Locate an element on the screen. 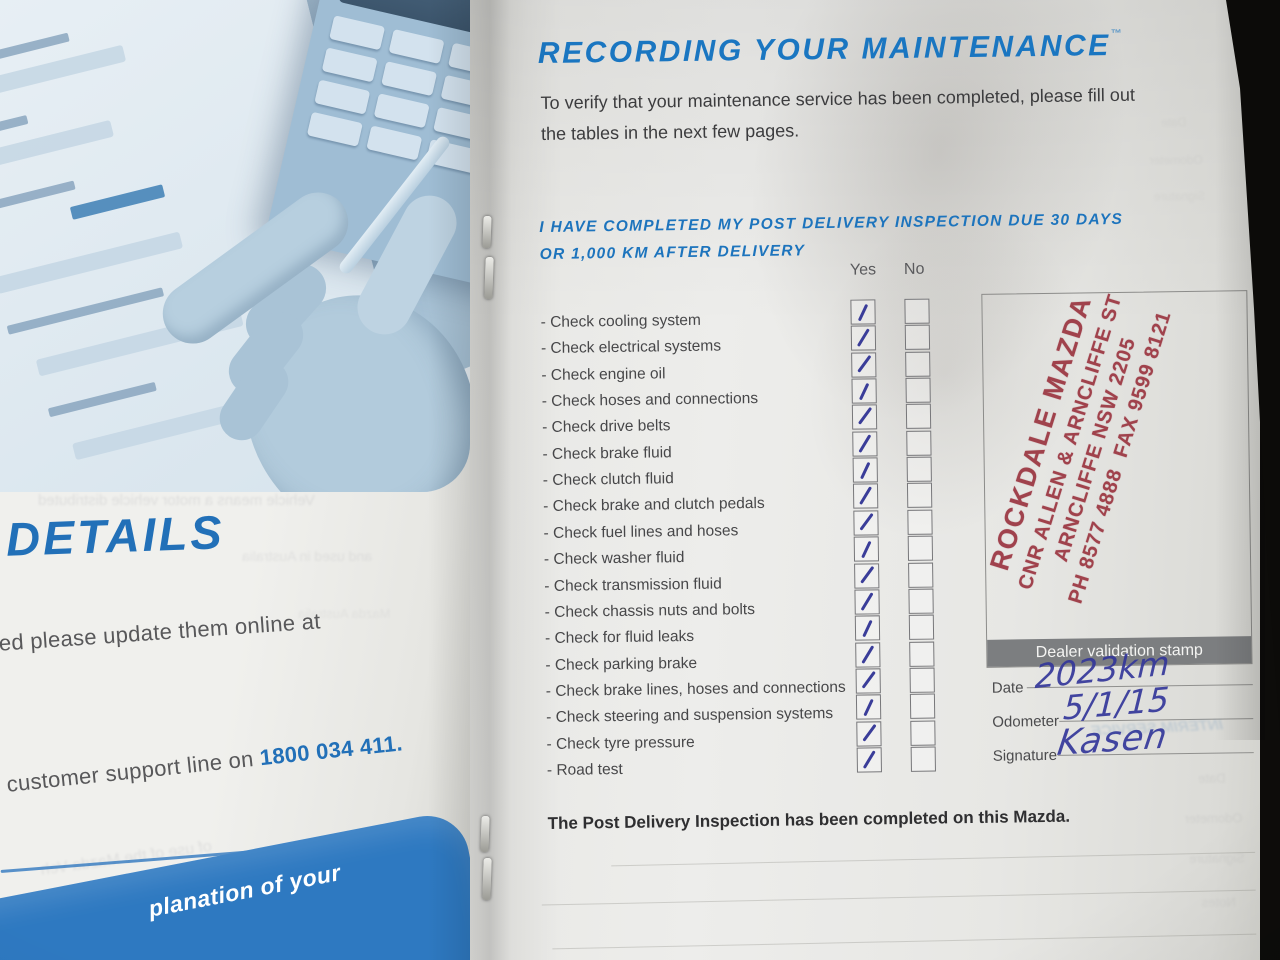 This screenshot has height=960, width=1280. support-line-text: s customer support line on 1800 034 411. is located at coordinates (202, 764).